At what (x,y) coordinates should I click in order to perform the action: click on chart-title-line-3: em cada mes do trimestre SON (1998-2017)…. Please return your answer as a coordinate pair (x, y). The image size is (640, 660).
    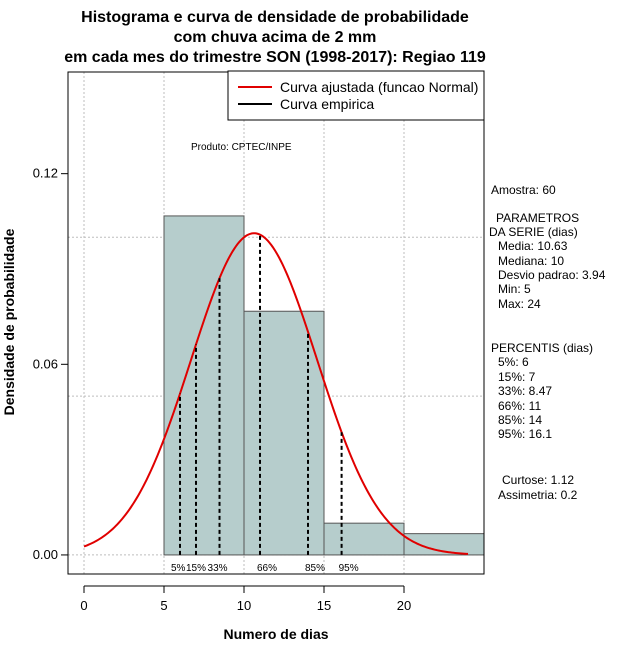
    Looking at the image, I should click on (275, 57).